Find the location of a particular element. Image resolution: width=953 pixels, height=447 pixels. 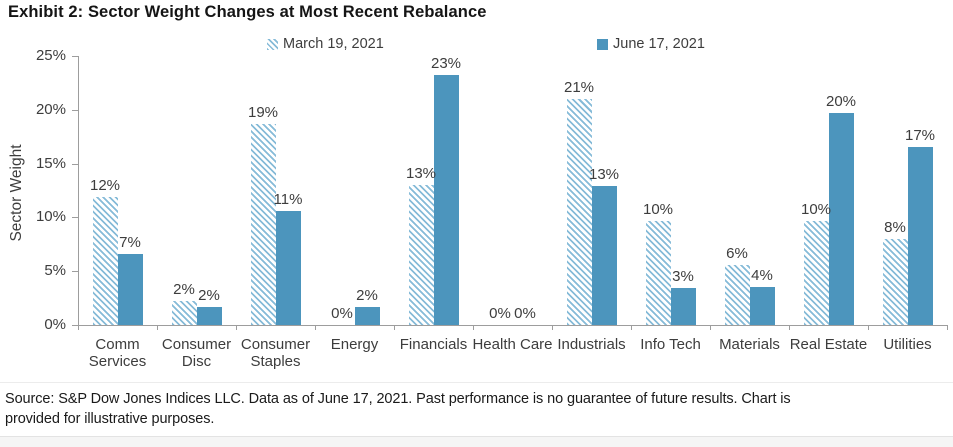

x-category-label-consumer-disc: Consumer Disc is located at coordinates (196, 353).